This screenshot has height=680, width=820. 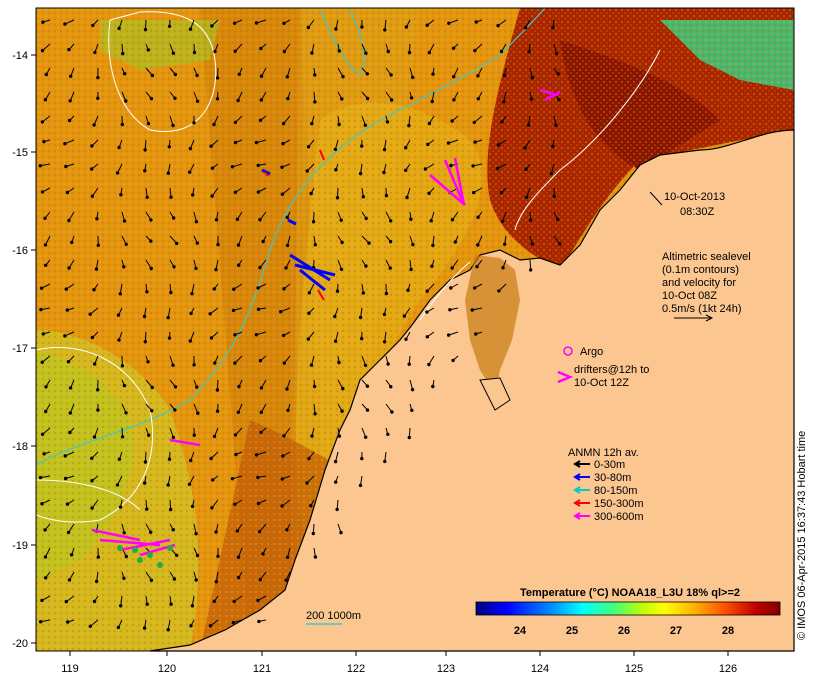 I want to click on anmn-legend-item: 80-150m, so click(x=605, y=491).